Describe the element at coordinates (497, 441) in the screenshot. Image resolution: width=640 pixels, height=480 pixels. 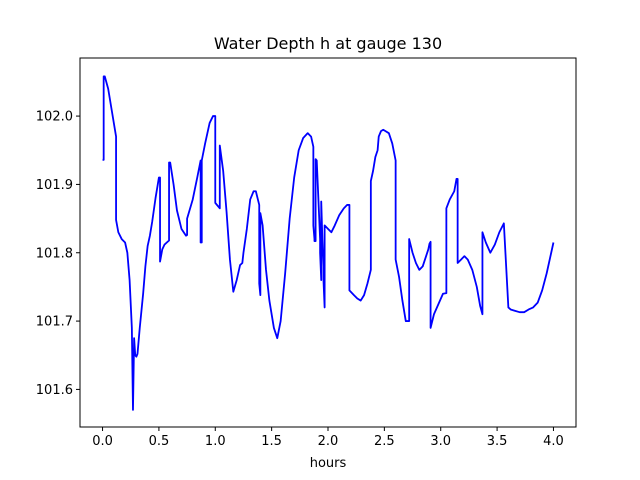
I see `x-tick-label: 3.5` at that location.